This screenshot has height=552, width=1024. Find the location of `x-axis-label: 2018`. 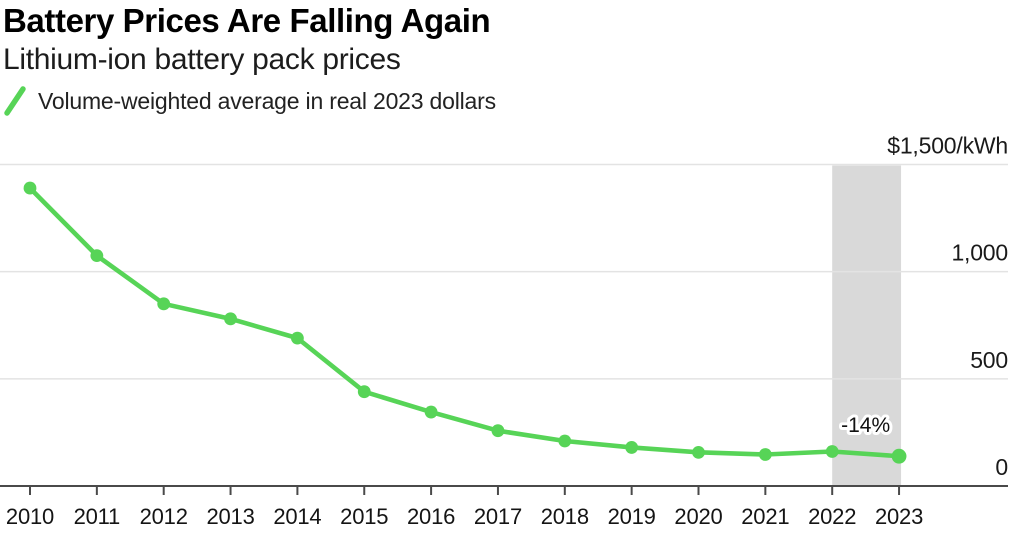

x-axis-label: 2018 is located at coordinates (565, 516).